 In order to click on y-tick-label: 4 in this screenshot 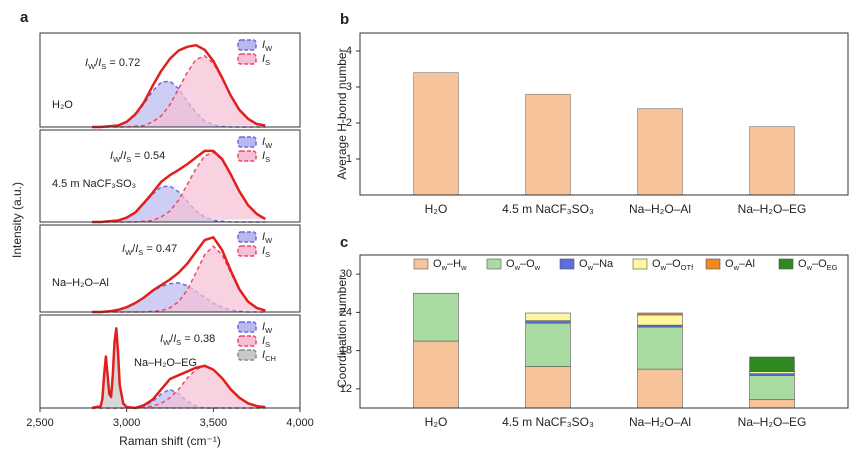, I will do `click(349, 51)`.